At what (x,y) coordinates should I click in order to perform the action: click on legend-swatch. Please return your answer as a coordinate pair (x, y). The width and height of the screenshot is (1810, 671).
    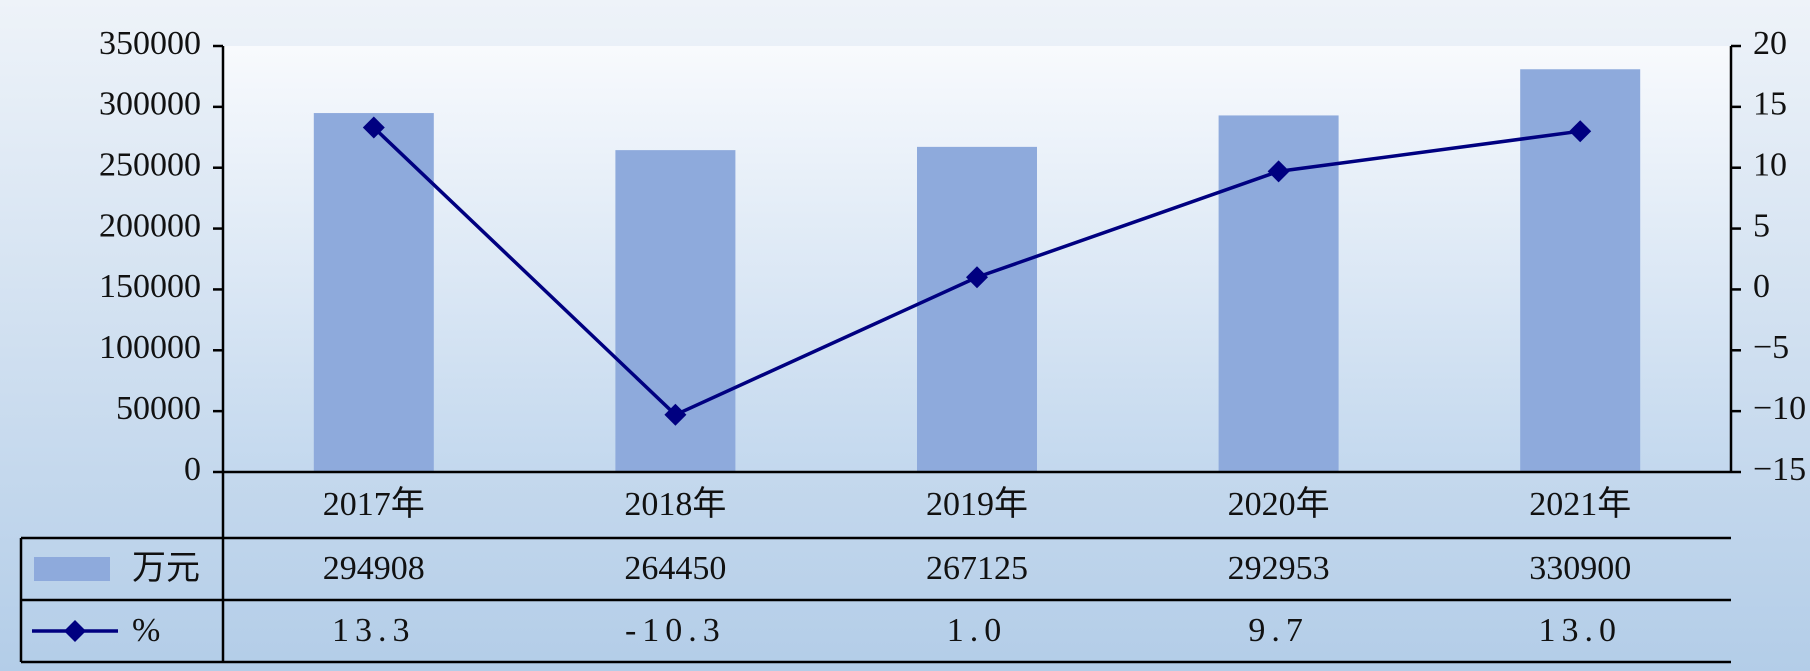
    Looking at the image, I should click on (72, 569).